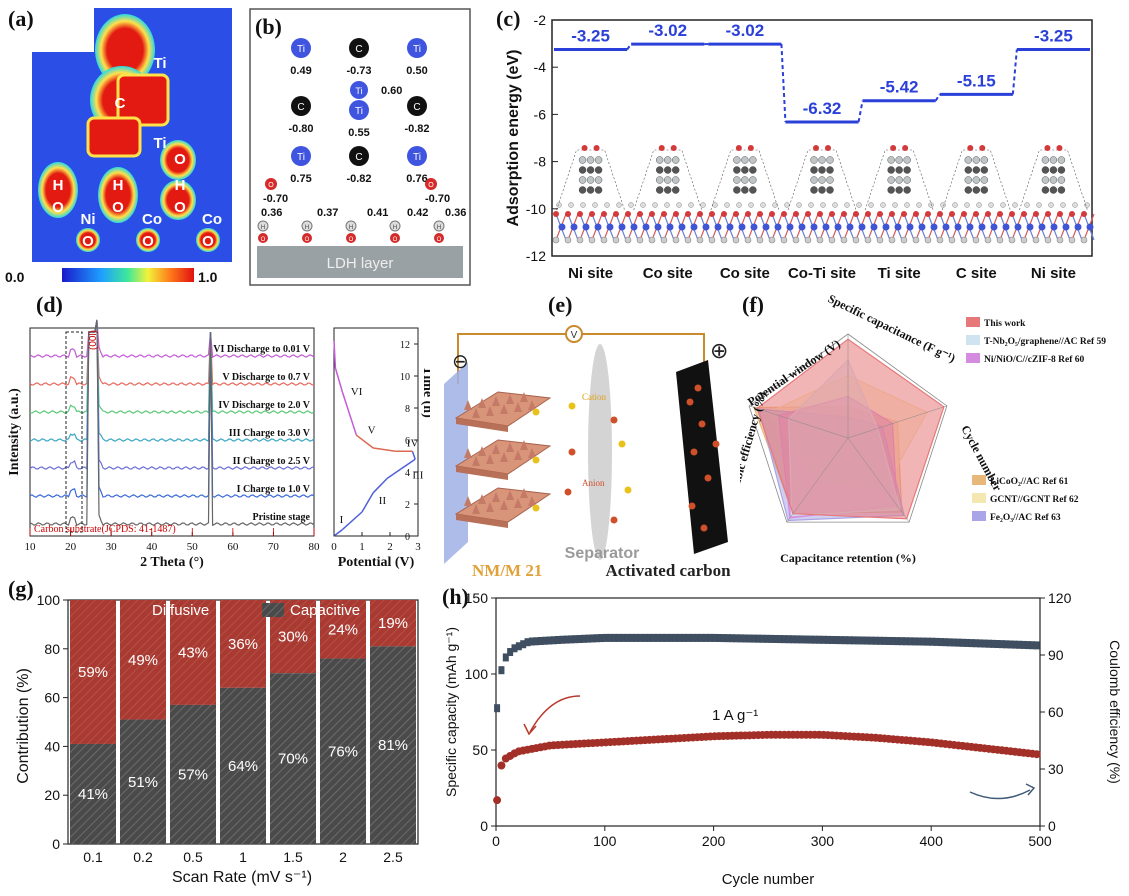 This screenshot has height=896, width=1129. Describe the element at coordinates (208, 277) in the screenshot. I see `scale-max: 1.0` at that location.